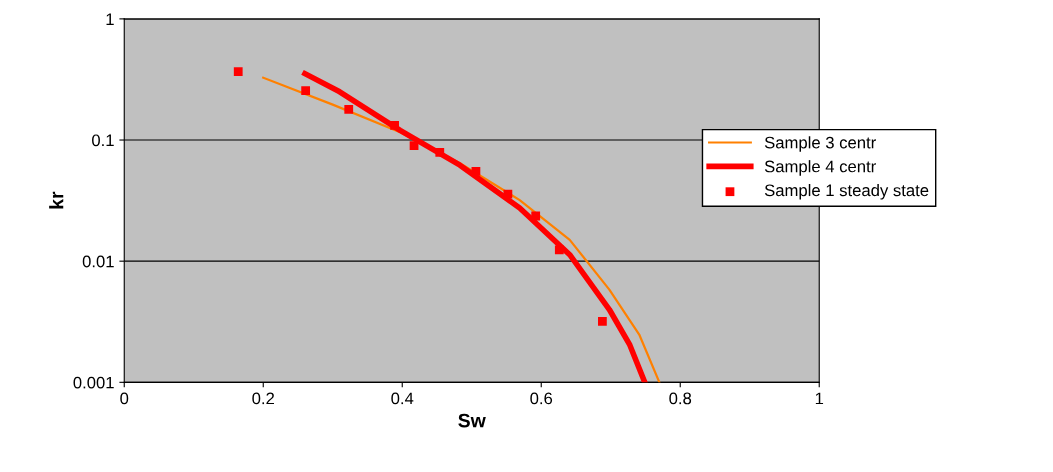 The width and height of the screenshot is (1053, 472). I want to click on legend-label: Sample 3 centr, so click(820, 144).